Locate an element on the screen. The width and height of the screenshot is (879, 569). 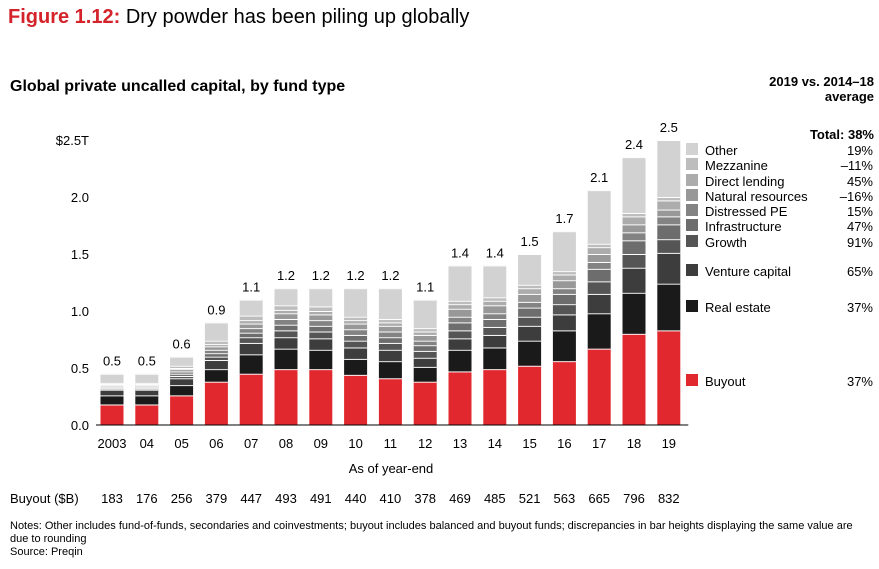
x-tick-label: 14 is located at coordinates (495, 443).